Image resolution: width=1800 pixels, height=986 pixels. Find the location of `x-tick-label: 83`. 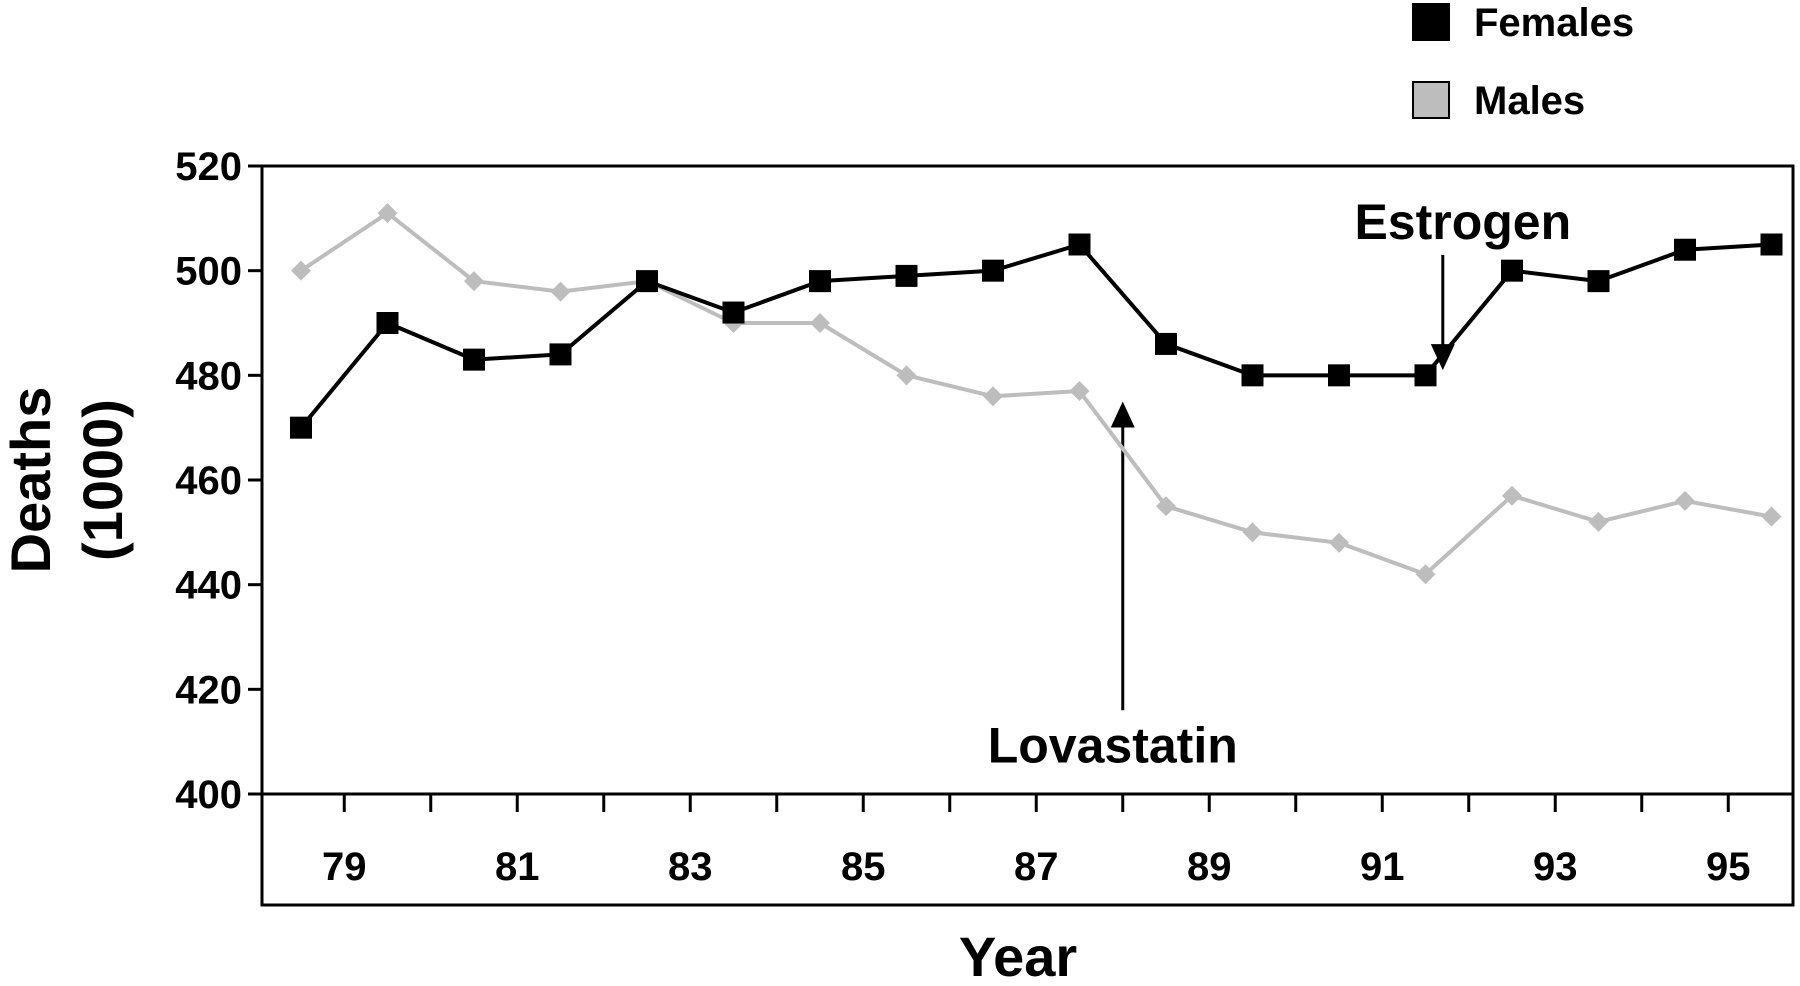

x-tick-label: 83 is located at coordinates (690, 867).